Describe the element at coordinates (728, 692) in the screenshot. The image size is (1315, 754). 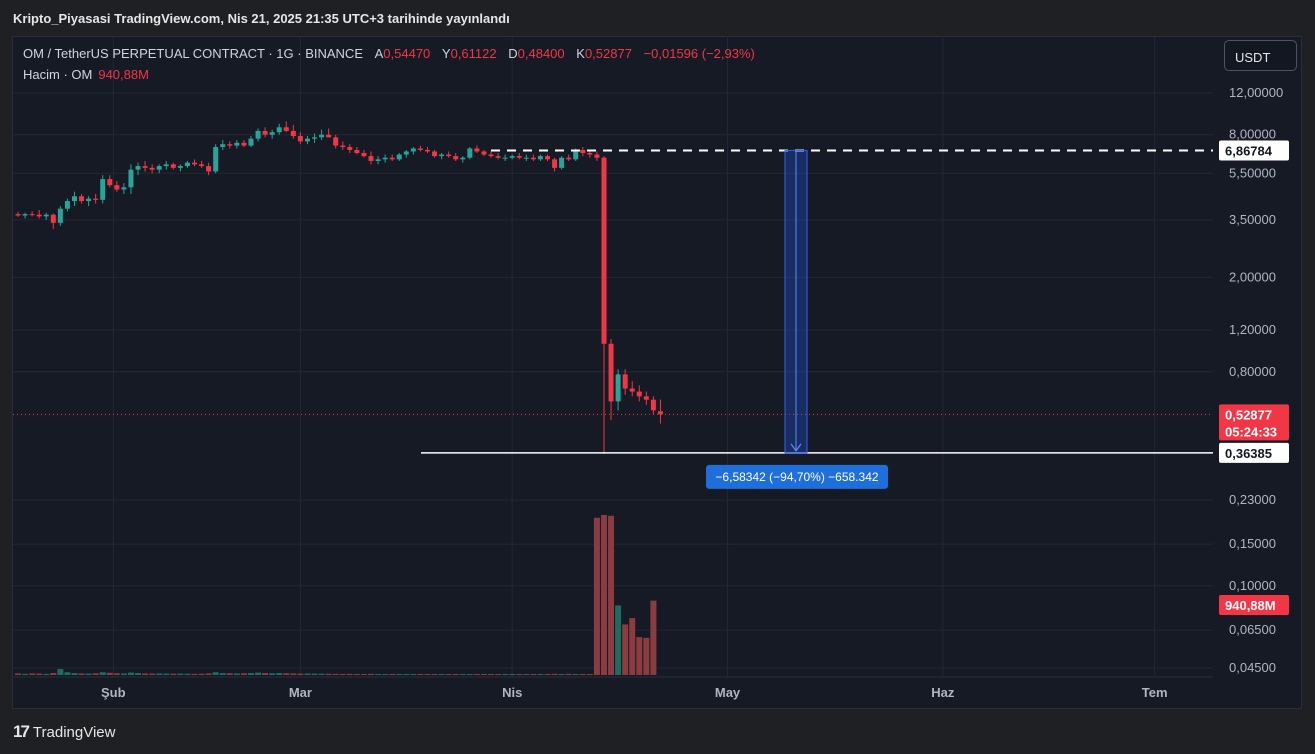
I see `time-tick-label: May` at that location.